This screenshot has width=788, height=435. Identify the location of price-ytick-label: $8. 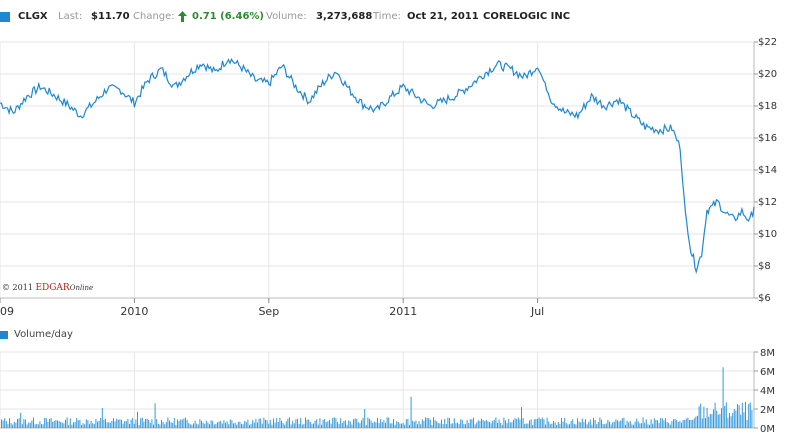
(764, 266).